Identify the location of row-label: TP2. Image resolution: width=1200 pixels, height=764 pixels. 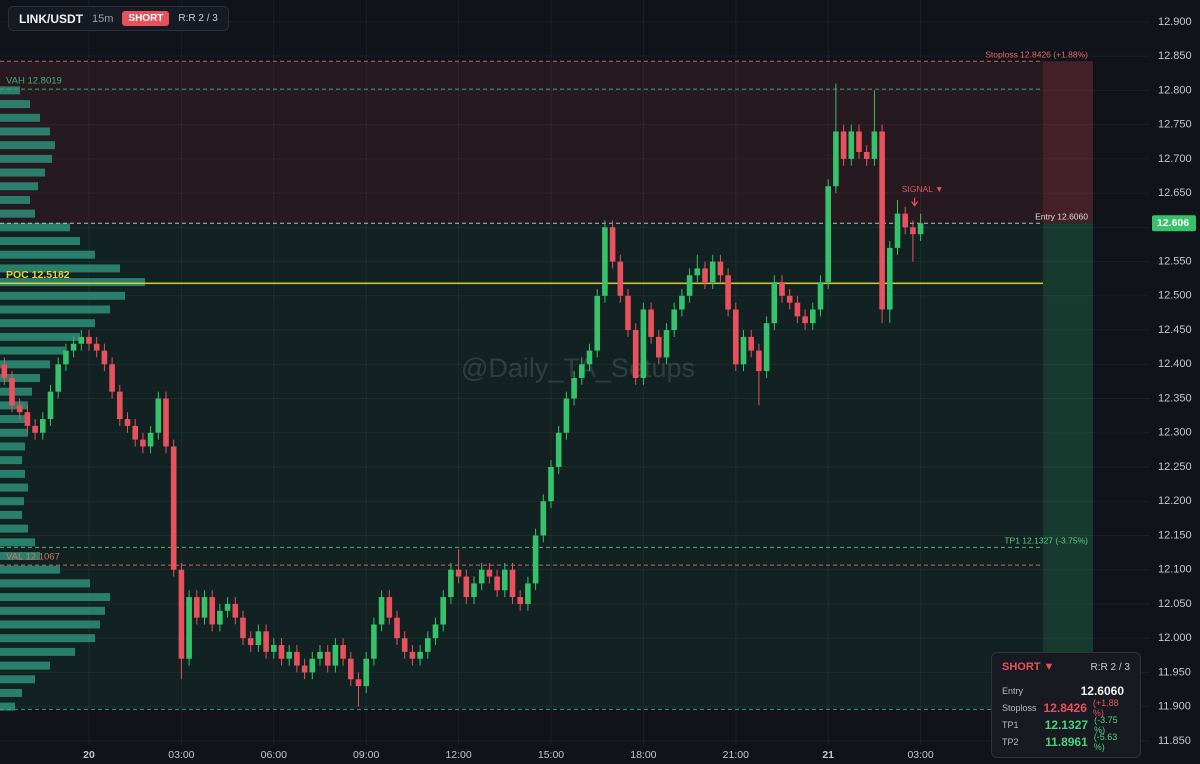
(1010, 741).